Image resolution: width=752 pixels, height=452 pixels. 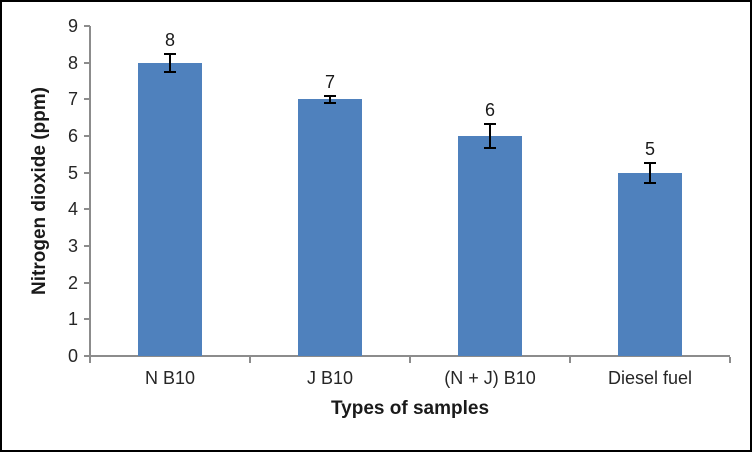 What do you see at coordinates (72, 282) in the screenshot?
I see `y-tick-label: 2` at bounding box center [72, 282].